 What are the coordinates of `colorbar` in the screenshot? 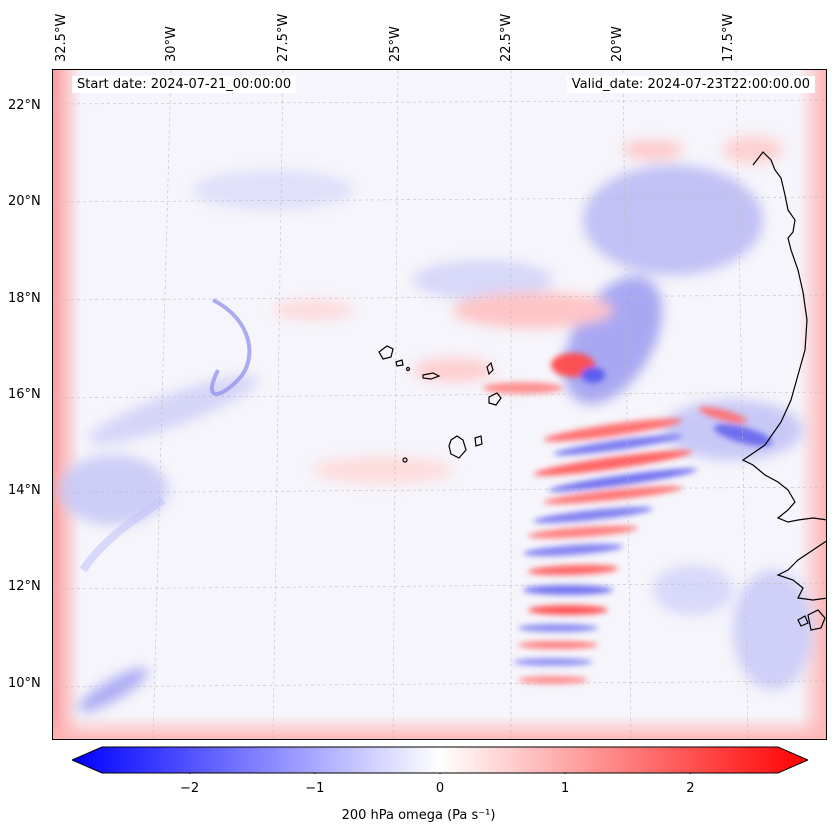 It's located at (440, 761).